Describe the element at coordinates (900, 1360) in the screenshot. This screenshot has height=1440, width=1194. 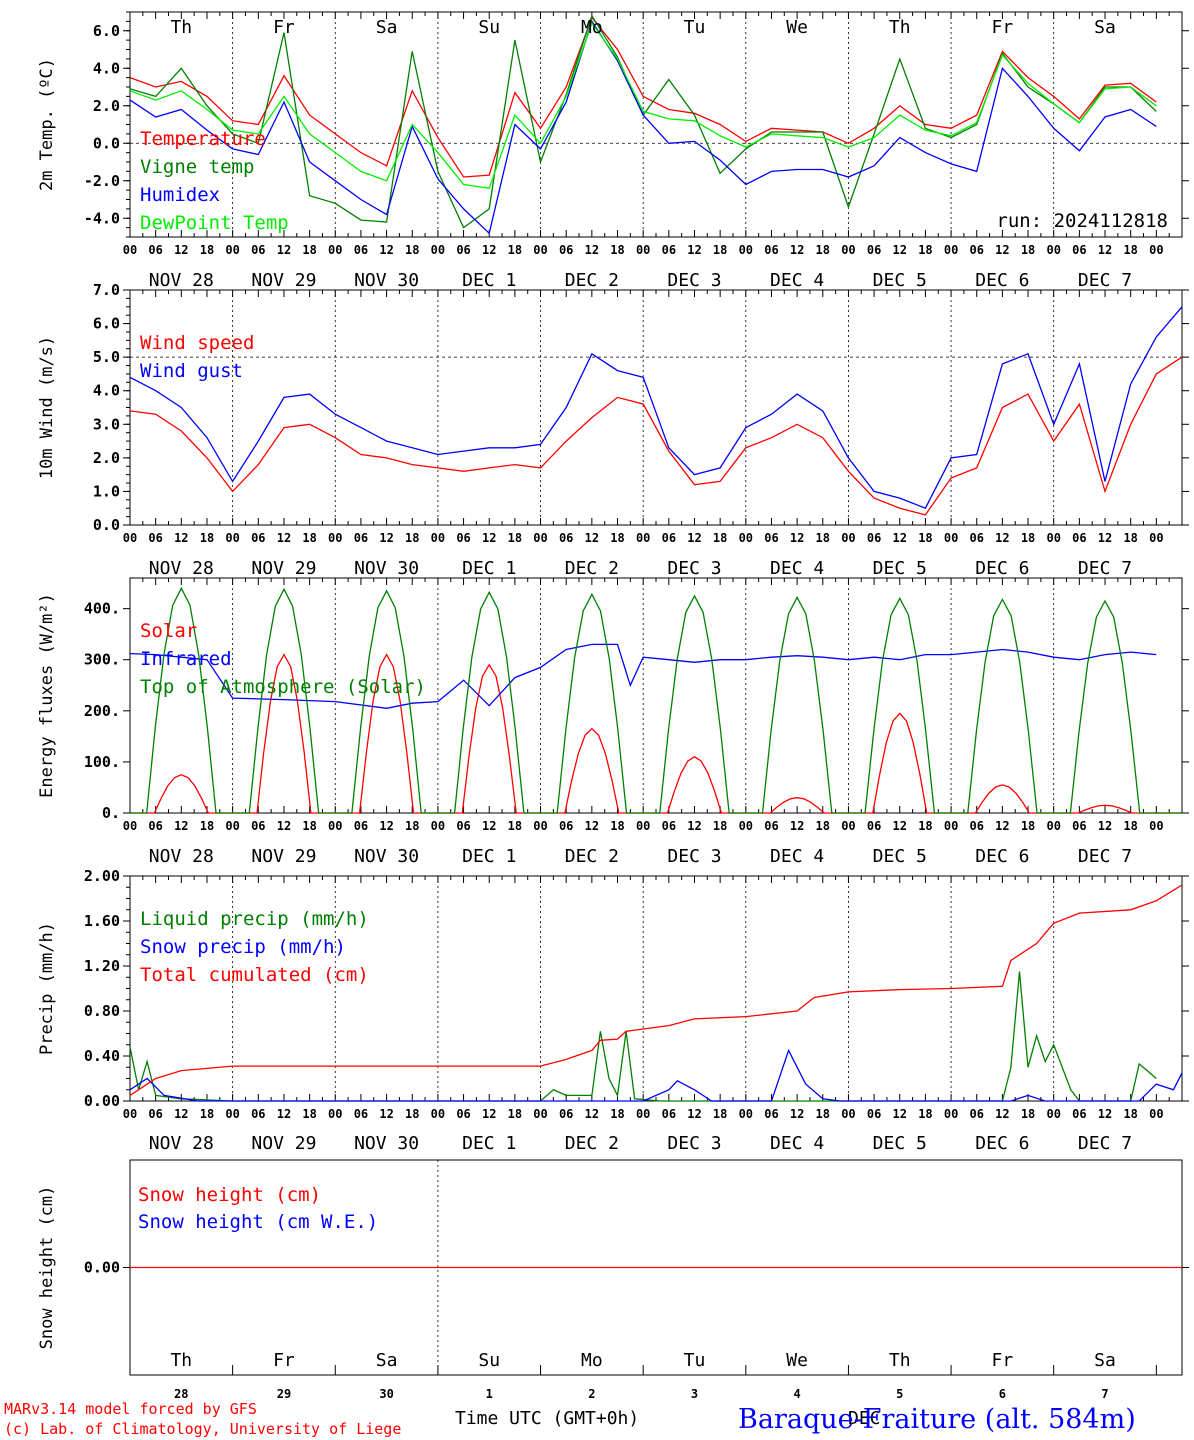
I see `snow-weekday-label: Th` at that location.